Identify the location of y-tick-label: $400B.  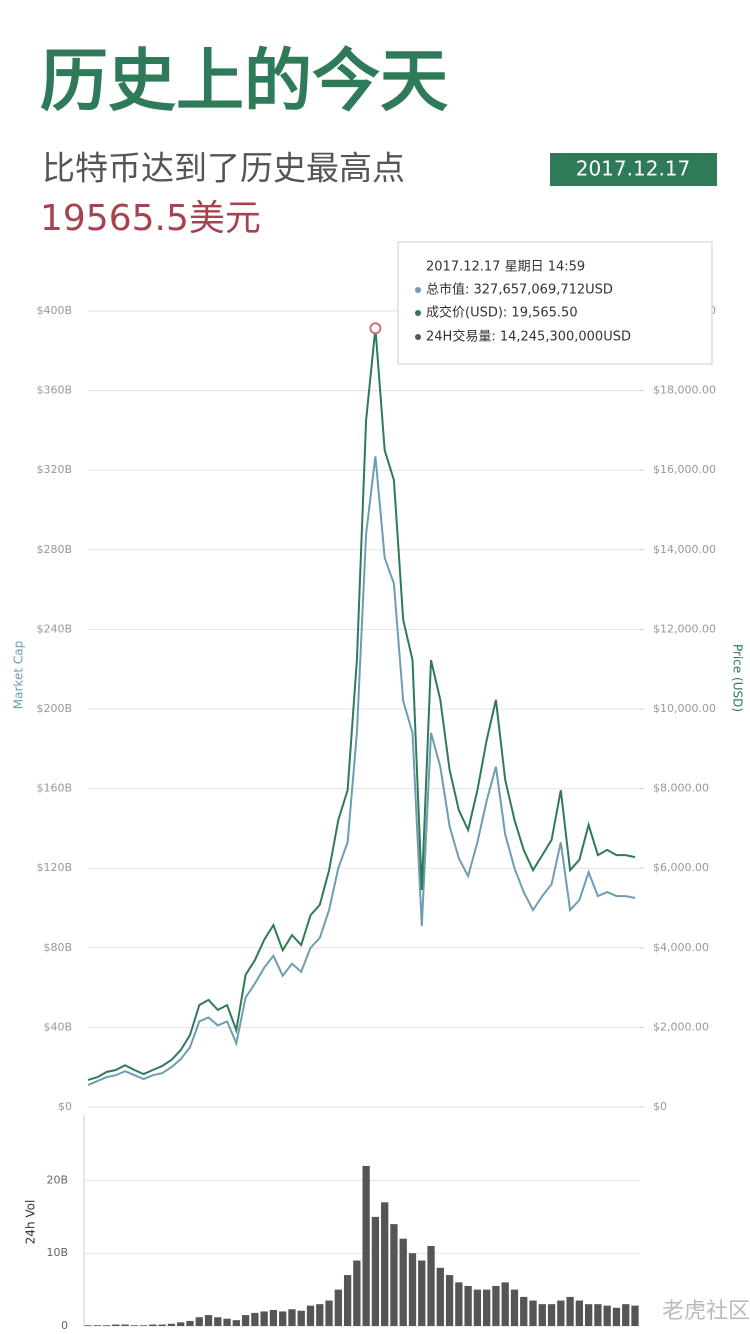
(54, 310).